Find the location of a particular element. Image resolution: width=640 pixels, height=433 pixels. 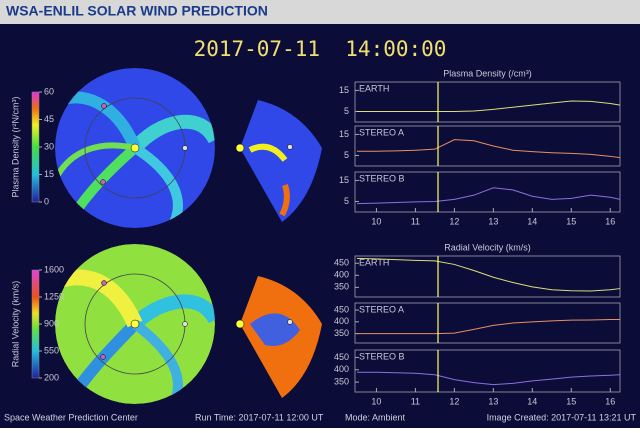

colorbar-label: Plasma Density (r²N/cm³) is located at coordinates (15, 146).